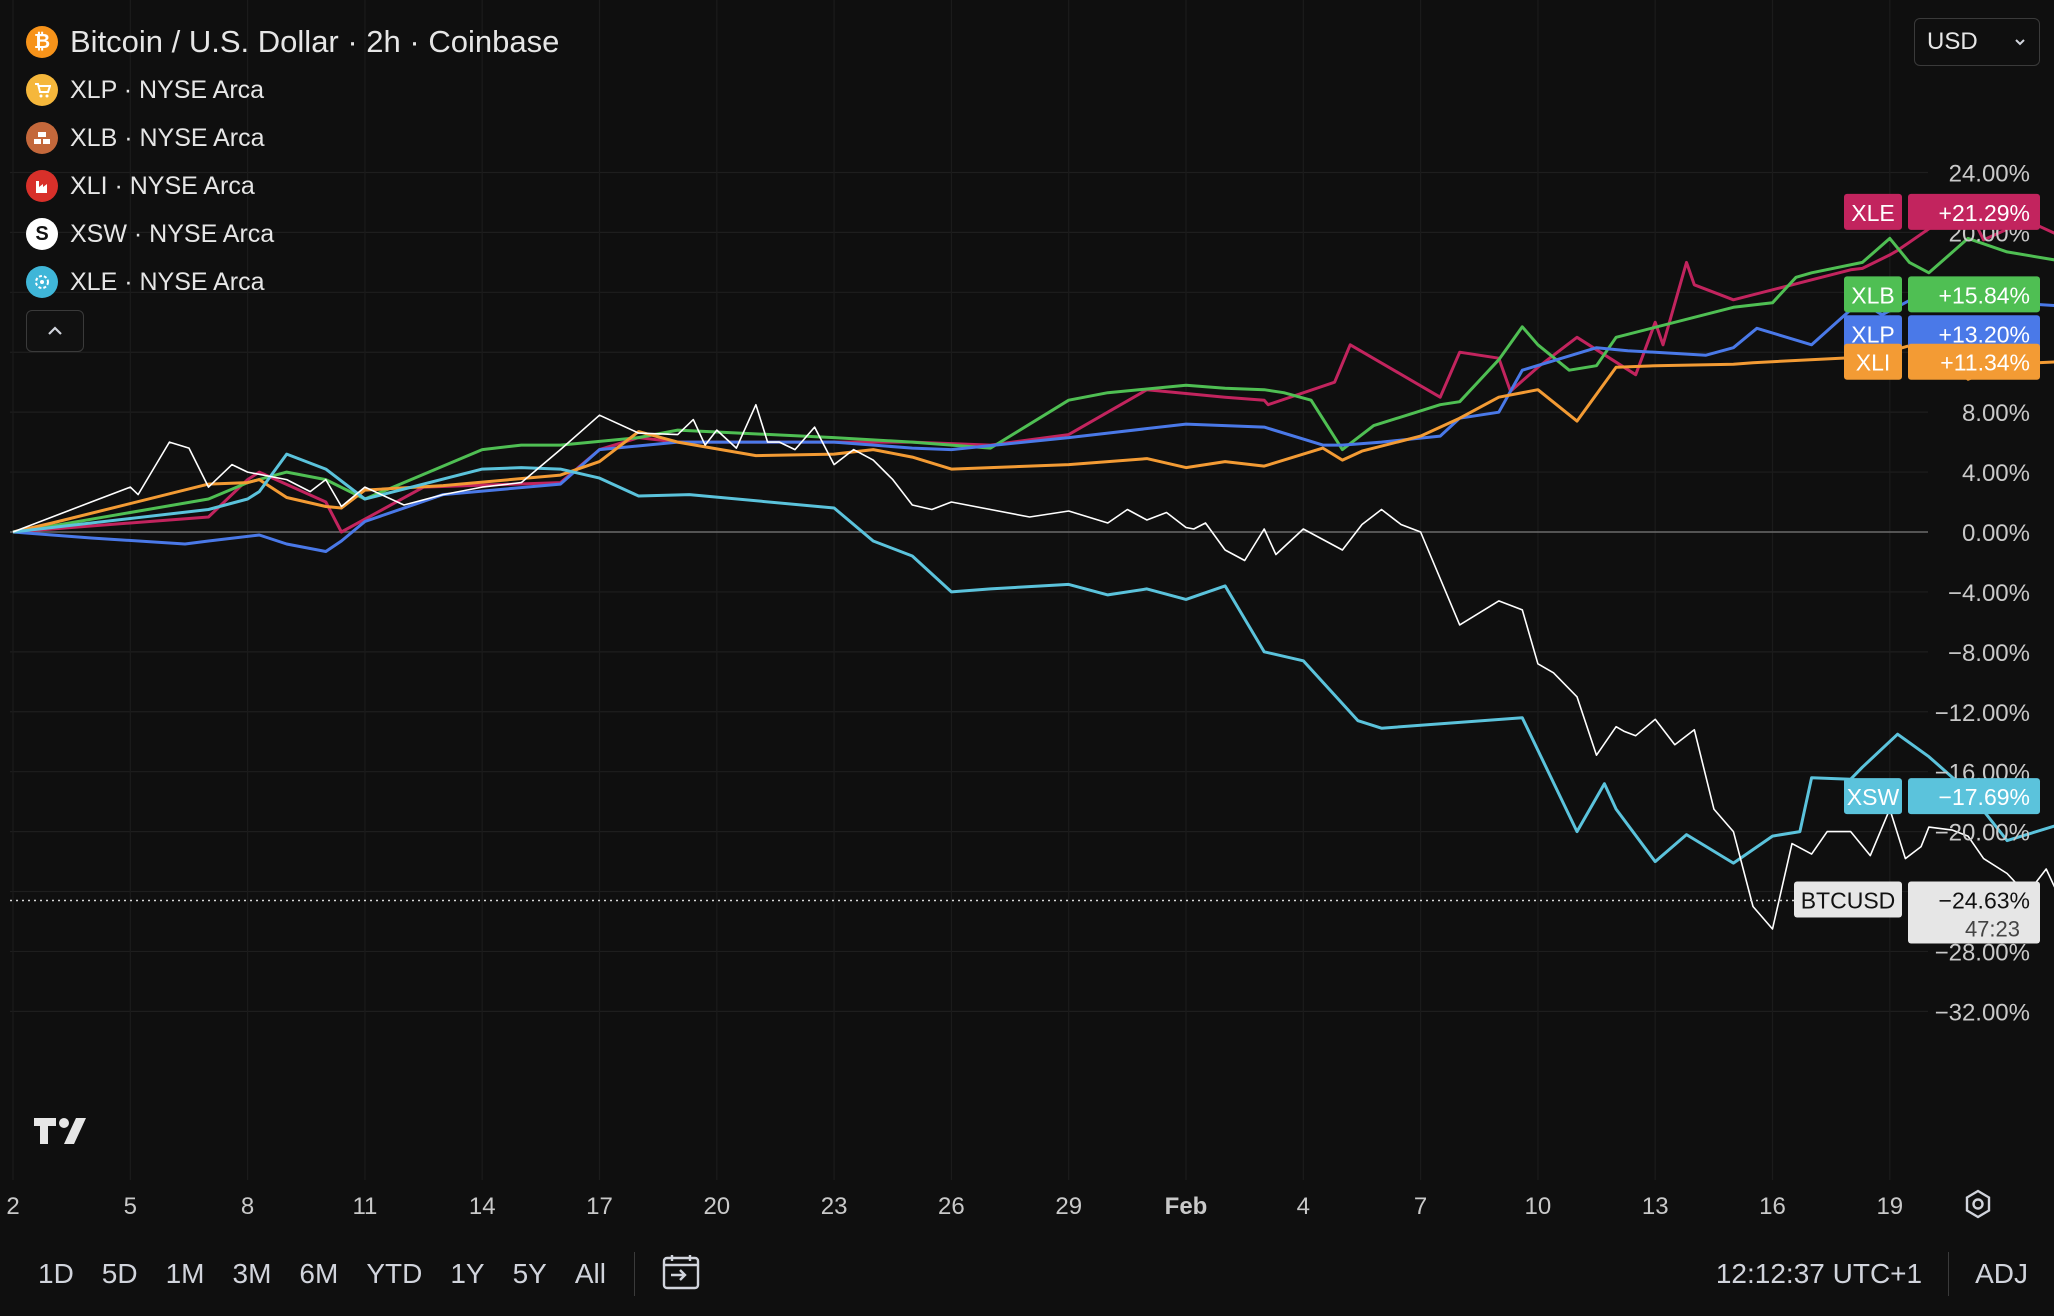 This screenshot has width=2054, height=1316. Describe the element at coordinates (529, 1273) in the screenshot. I see `range-5y-button: 5Y` at that location.